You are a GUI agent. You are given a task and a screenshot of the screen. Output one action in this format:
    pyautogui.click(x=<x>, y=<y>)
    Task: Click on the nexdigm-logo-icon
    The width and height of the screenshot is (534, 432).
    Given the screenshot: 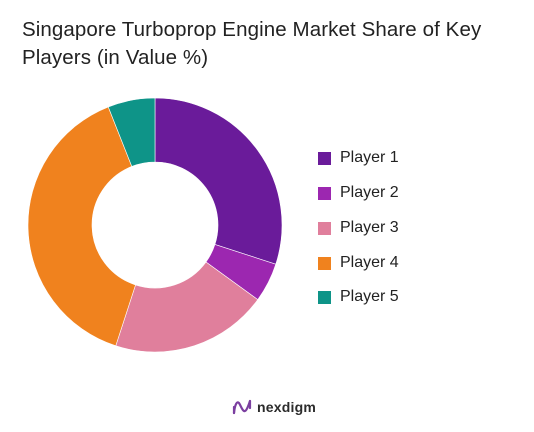 What is the action you would take?
    pyautogui.click(x=242, y=407)
    